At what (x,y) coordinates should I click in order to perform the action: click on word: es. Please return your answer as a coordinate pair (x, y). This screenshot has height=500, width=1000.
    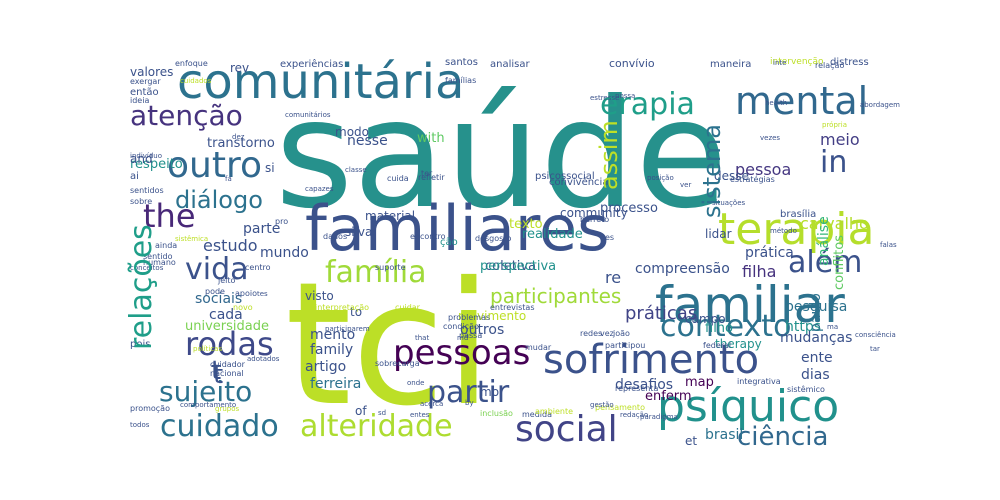
    Looking at the image, I should click on (610, 237).